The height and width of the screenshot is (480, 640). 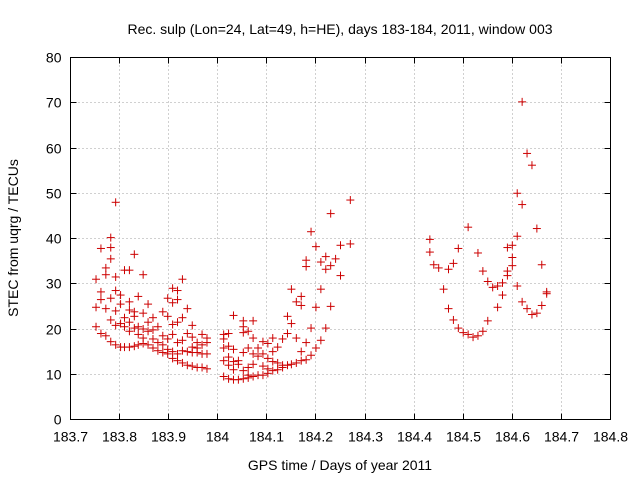 What do you see at coordinates (54, 239) in the screenshot?
I see `y-tick-label: 40` at bounding box center [54, 239].